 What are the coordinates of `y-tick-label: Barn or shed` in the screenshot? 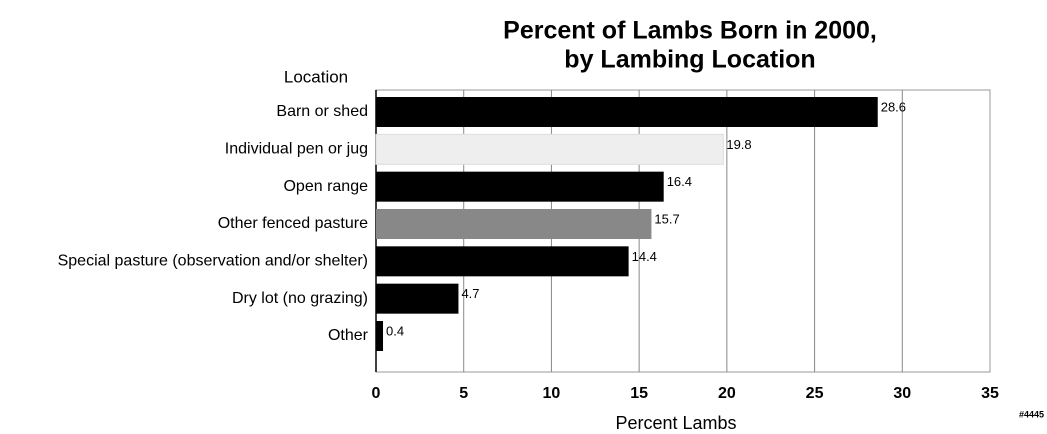 It's located at (322, 111).